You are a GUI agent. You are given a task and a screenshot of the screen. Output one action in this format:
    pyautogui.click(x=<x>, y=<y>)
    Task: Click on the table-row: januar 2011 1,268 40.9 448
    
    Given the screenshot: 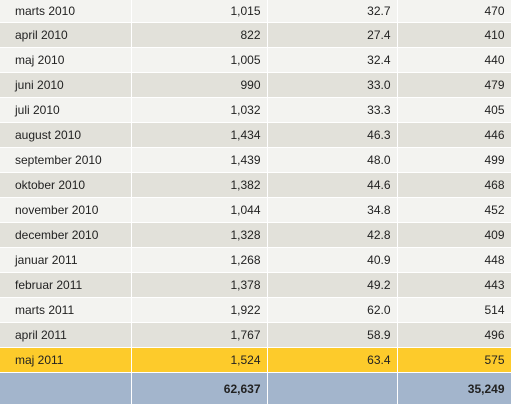 What is the action you would take?
    pyautogui.click(x=259, y=260)
    